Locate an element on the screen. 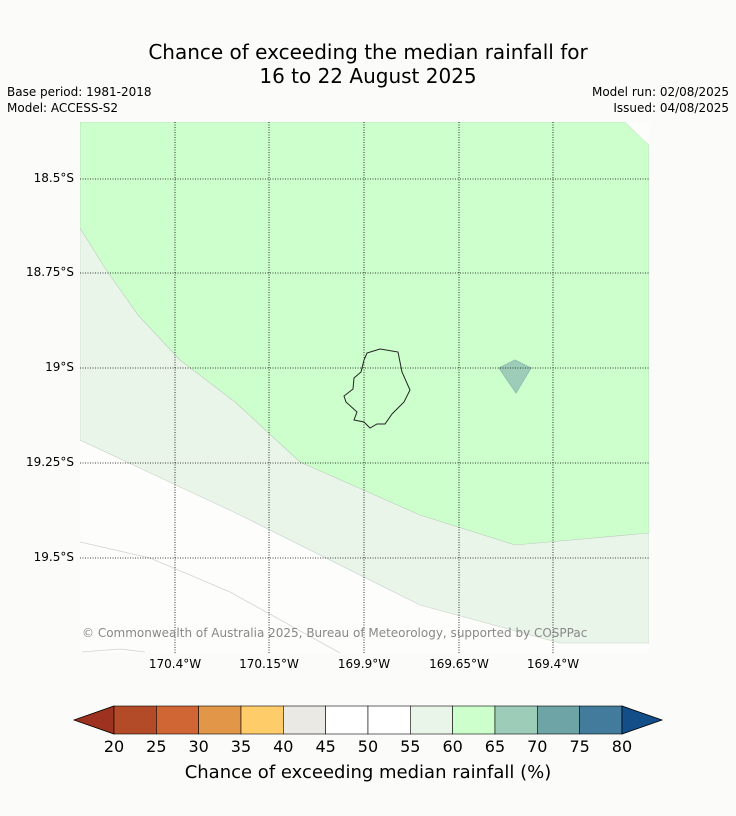 This screenshot has width=736, height=816. colorbar-tick-label: 75 is located at coordinates (579, 746).